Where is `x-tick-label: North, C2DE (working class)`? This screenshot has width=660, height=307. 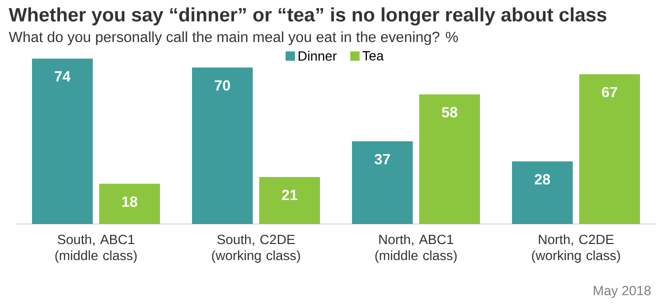 x-tick-label: North, C2DE (working class) is located at coordinates (576, 248).